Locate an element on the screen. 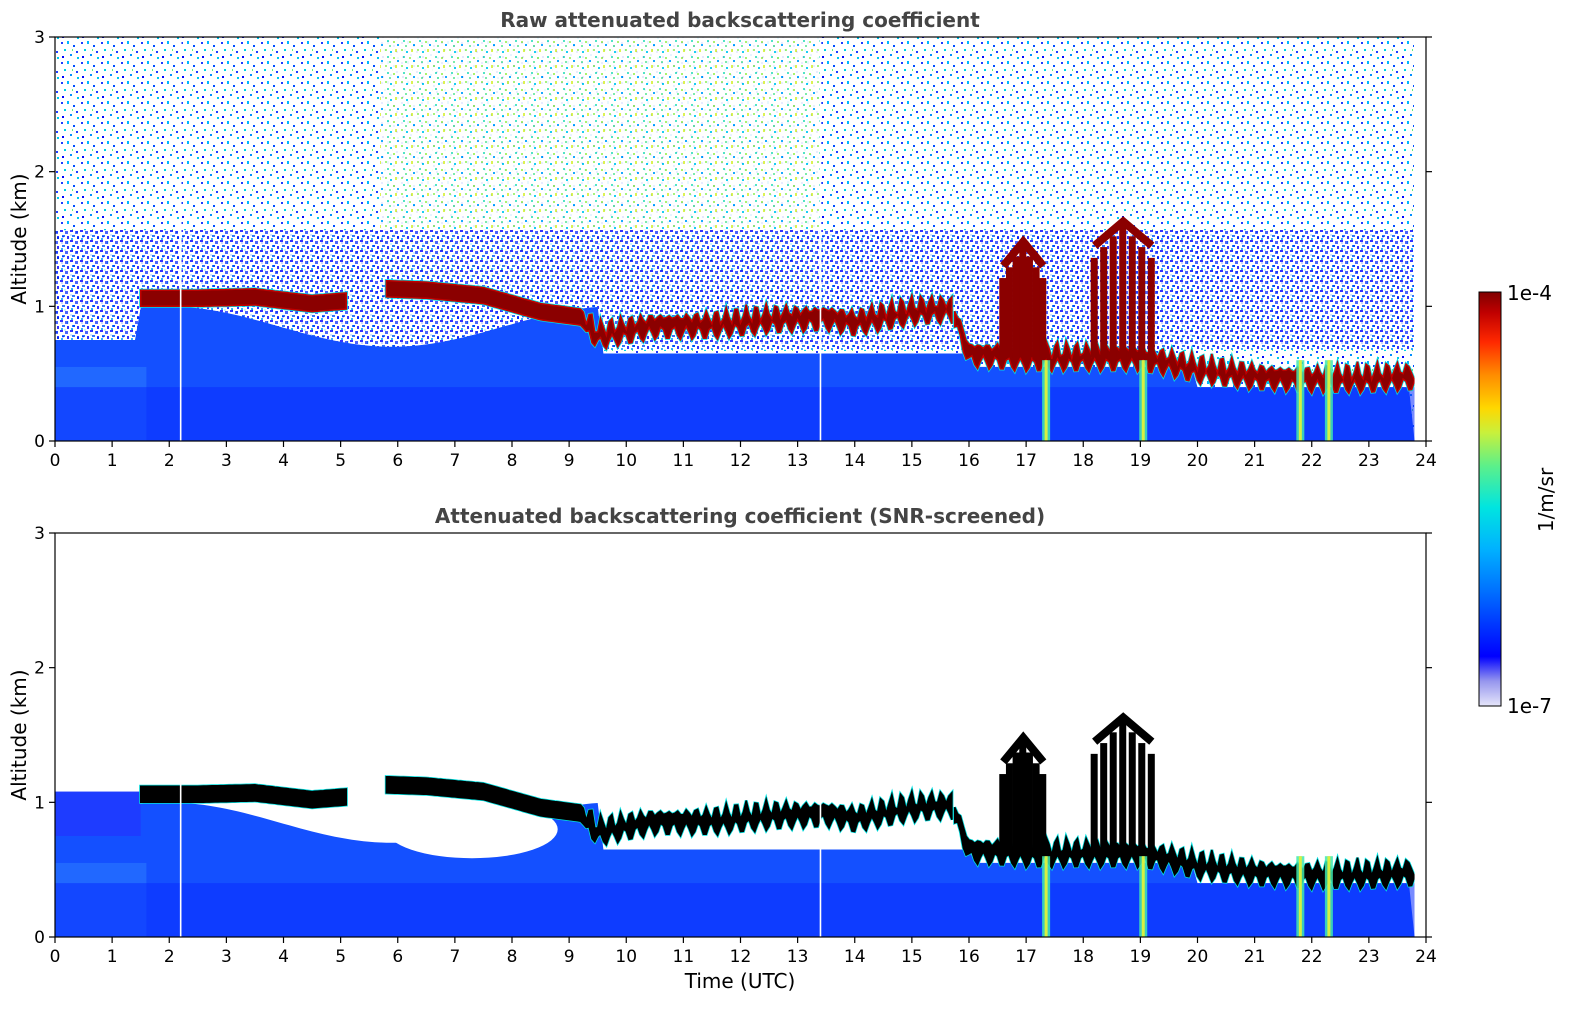 The height and width of the screenshot is (1020, 1595). x-axis-label: Time (UTC) is located at coordinates (740, 981).